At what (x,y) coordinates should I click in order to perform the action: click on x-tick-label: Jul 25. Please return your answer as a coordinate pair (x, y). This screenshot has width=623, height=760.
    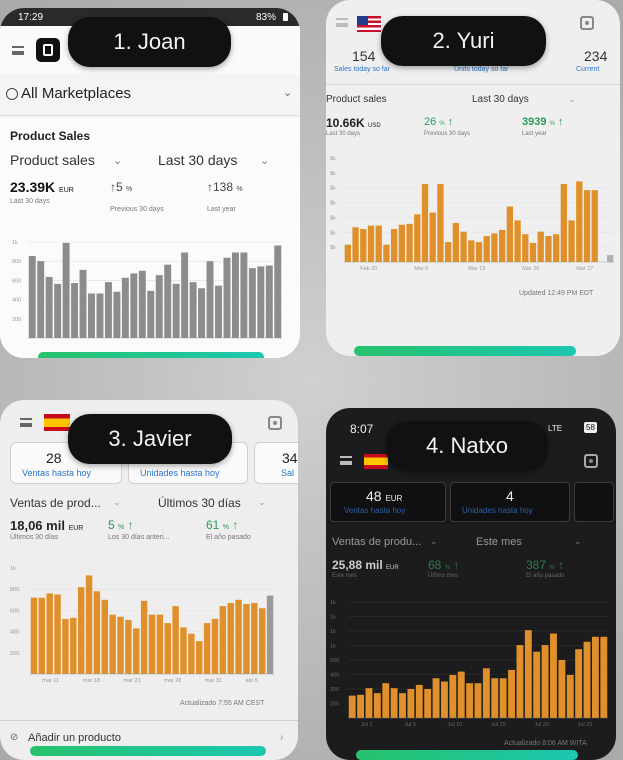
    Looking at the image, I should click on (585, 725).